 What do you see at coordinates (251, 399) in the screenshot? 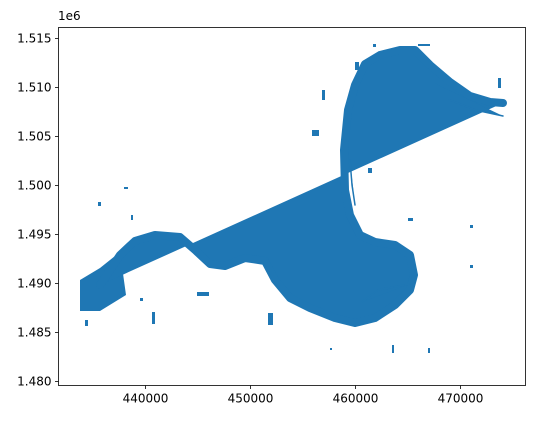
I see `x-tick-label: 450000` at bounding box center [251, 399].